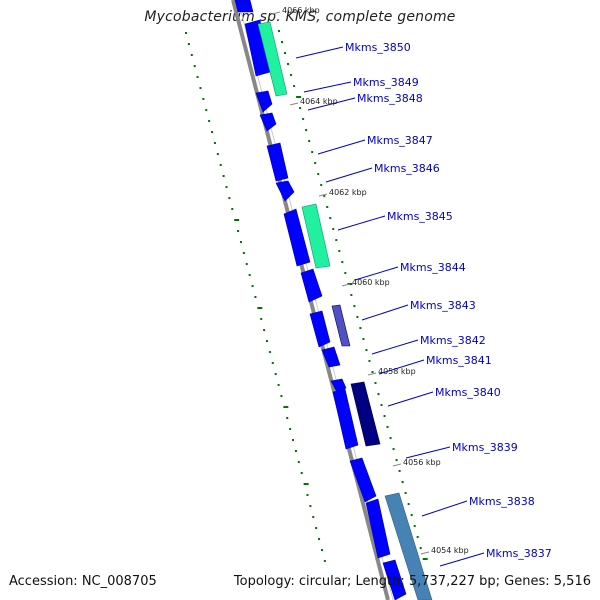 The width and height of the screenshot is (600, 600). Describe the element at coordinates (390, 98) in the screenshot. I see `gene-label: Mkms_3848` at that location.